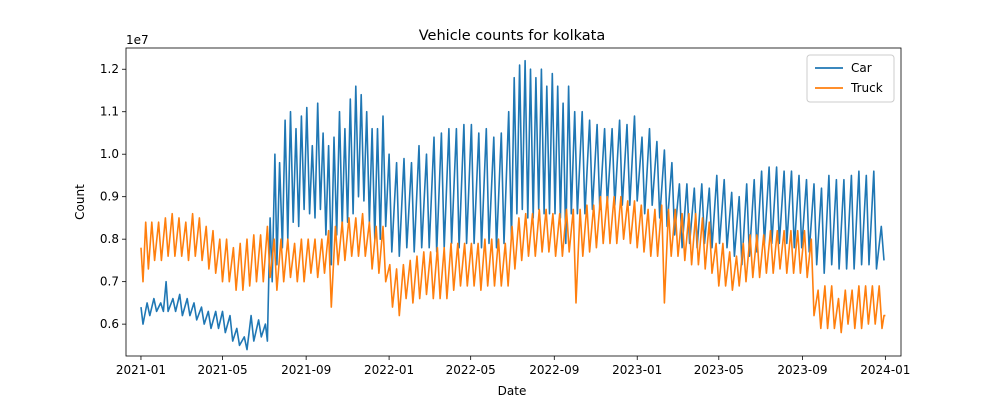 The height and width of the screenshot is (400, 1000). I want to click on y-tick-label: 0.7, so click(109, 282).